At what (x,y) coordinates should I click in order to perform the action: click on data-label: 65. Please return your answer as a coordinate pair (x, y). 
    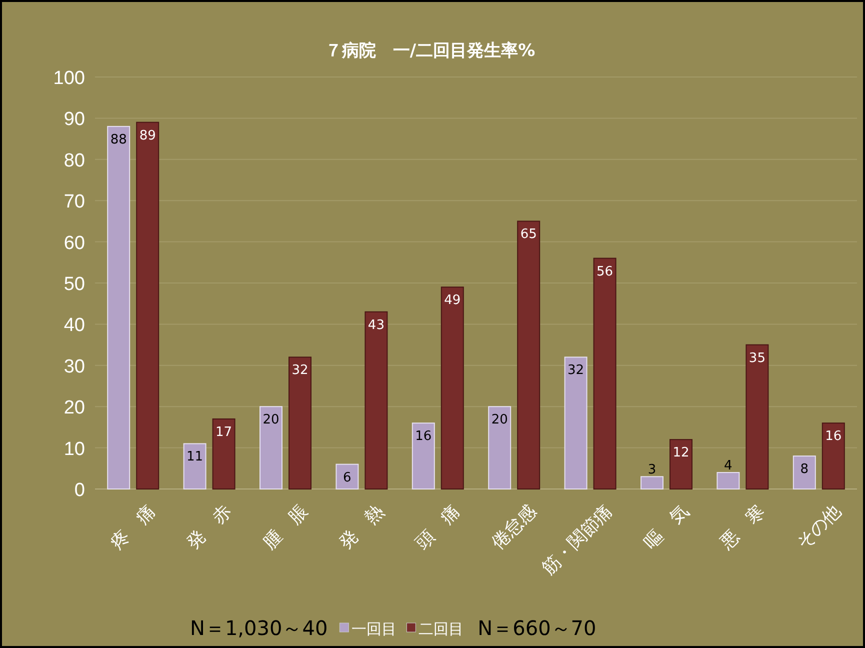
    Looking at the image, I should click on (528, 234).